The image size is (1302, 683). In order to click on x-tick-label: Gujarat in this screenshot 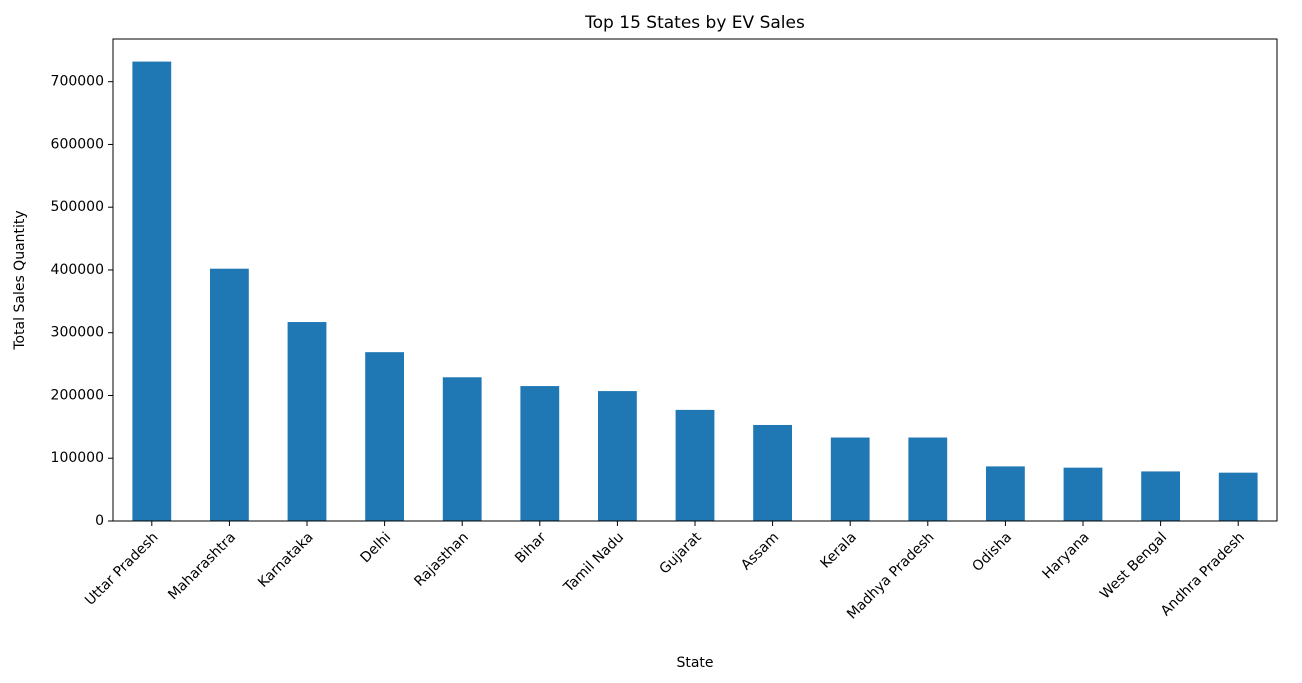, I will do `click(681, 553)`.